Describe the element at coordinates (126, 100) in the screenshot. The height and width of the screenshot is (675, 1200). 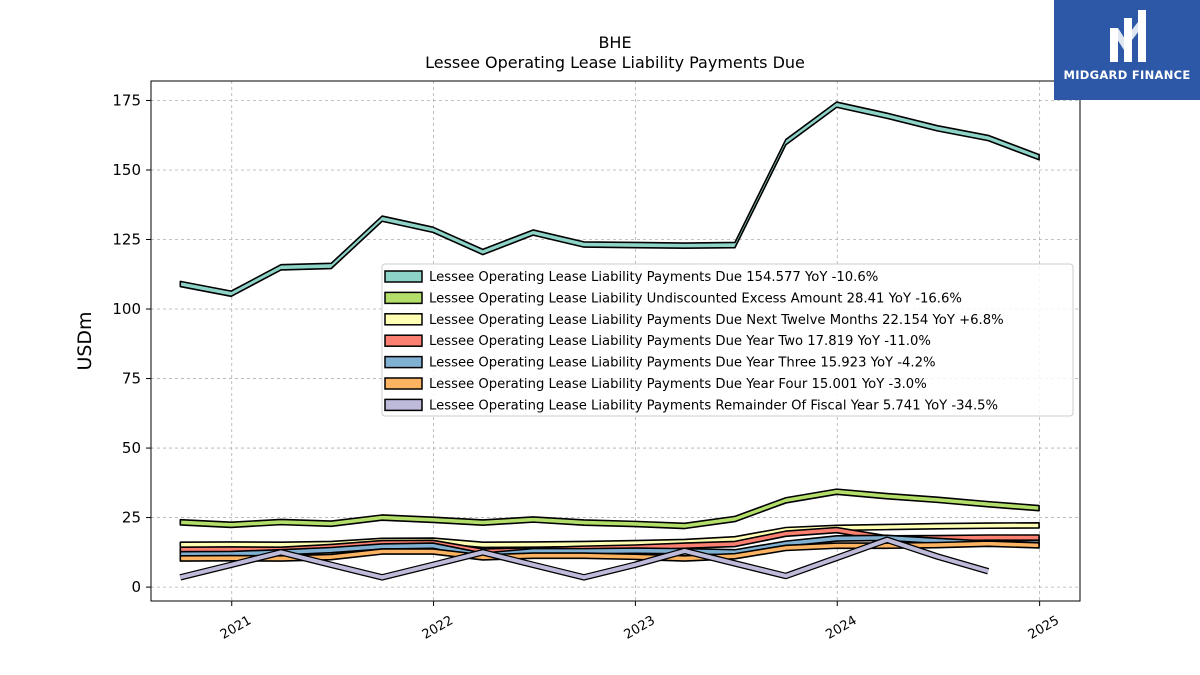
I see `y-tick-label: 175` at that location.